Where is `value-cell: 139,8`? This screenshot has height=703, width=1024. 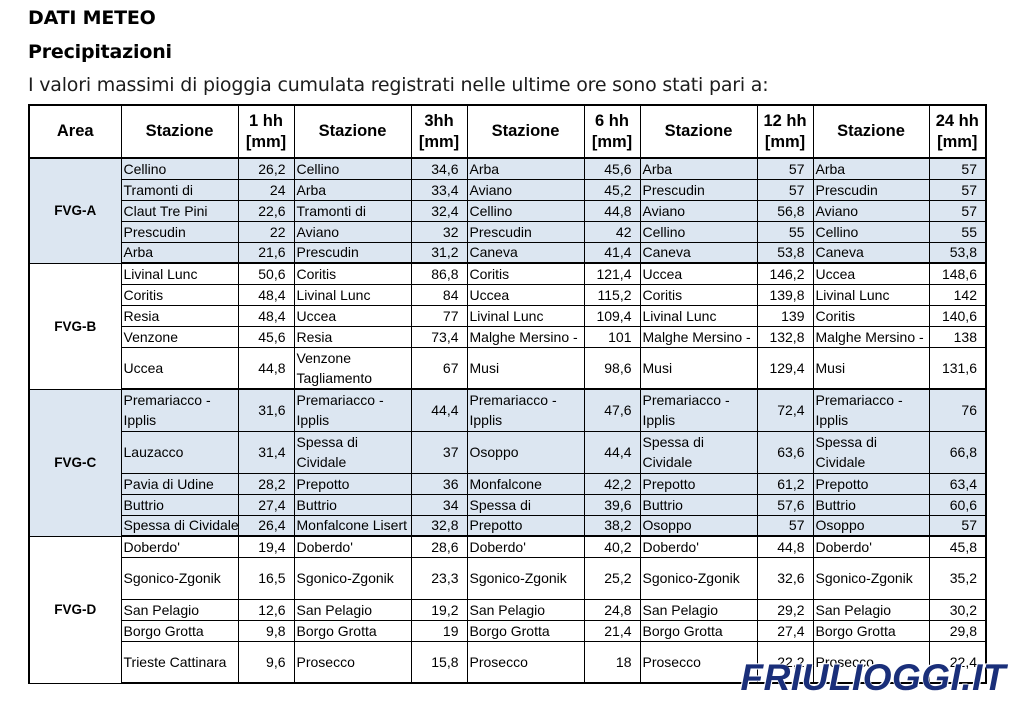 value-cell: 139,8 is located at coordinates (785, 294).